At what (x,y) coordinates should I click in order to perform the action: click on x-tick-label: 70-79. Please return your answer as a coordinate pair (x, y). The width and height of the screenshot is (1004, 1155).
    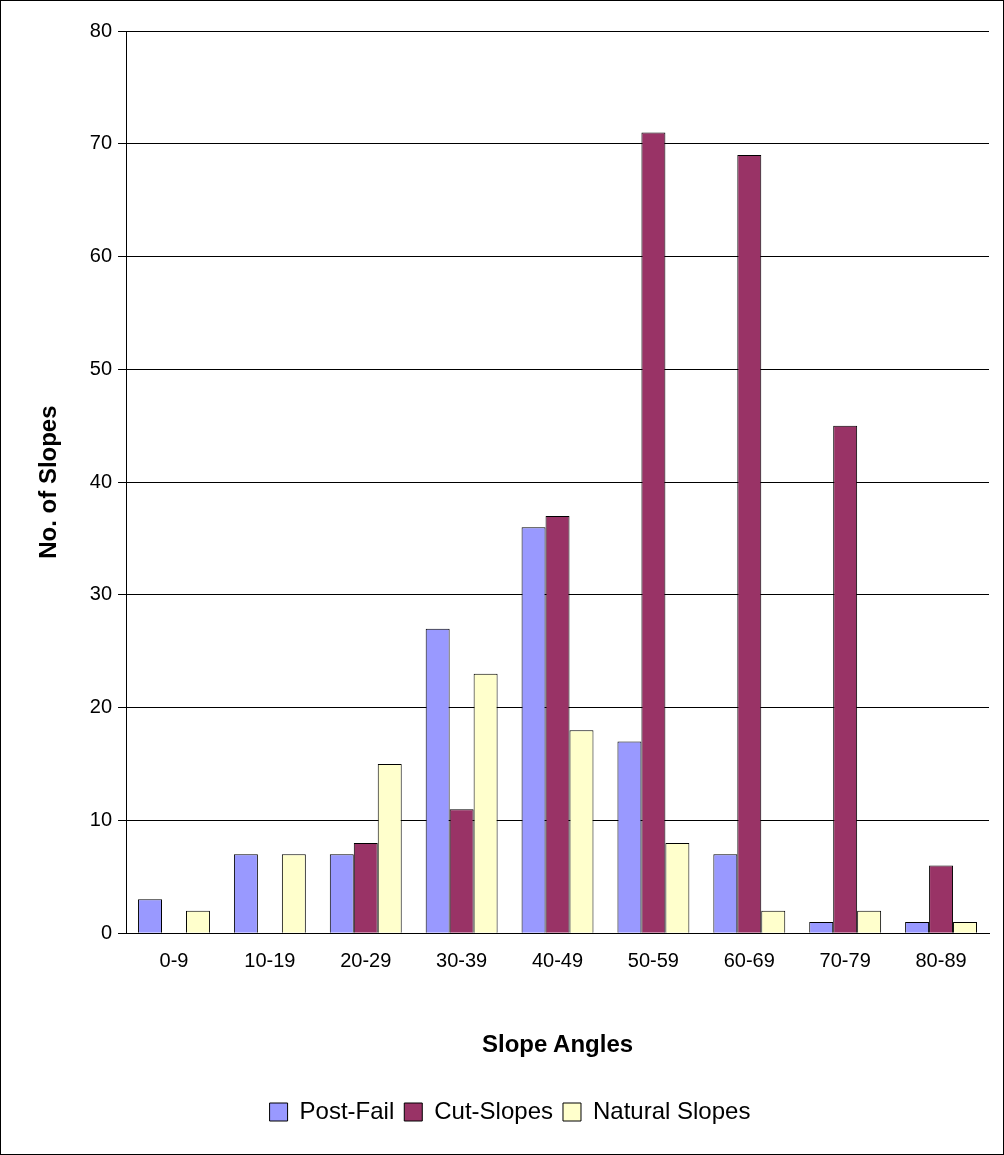
    Looking at the image, I should click on (845, 959).